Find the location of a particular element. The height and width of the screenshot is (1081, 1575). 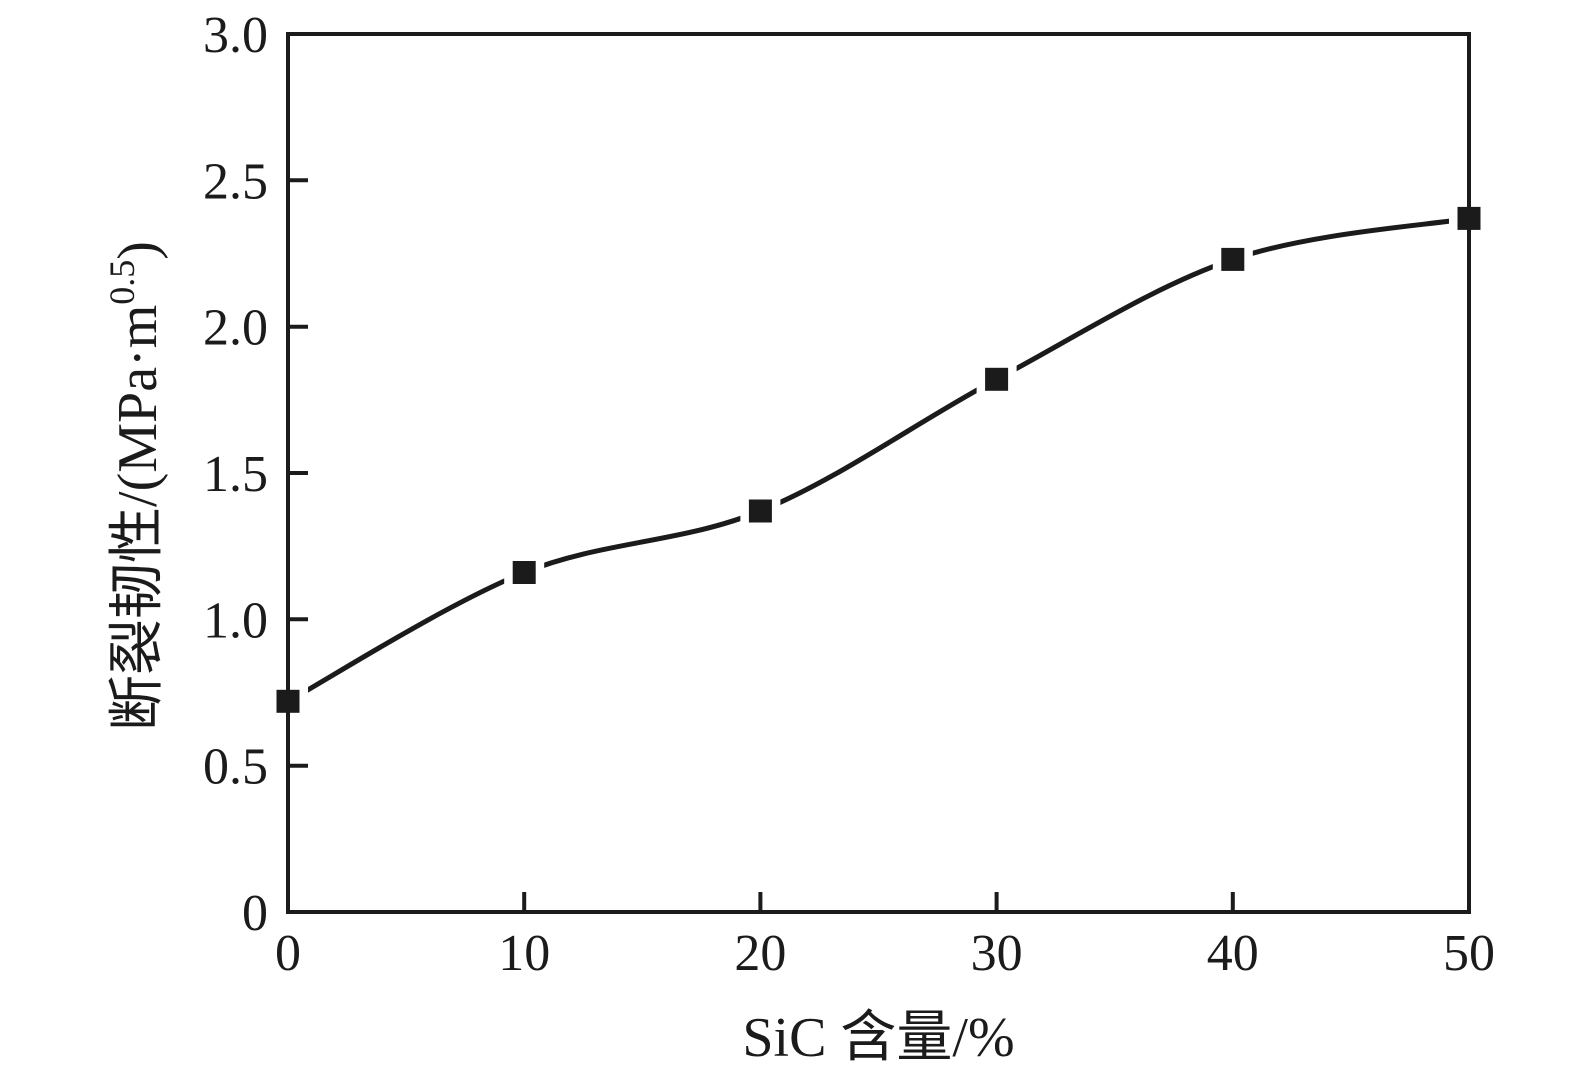

x-tick-label: 50 is located at coordinates (1469, 953).